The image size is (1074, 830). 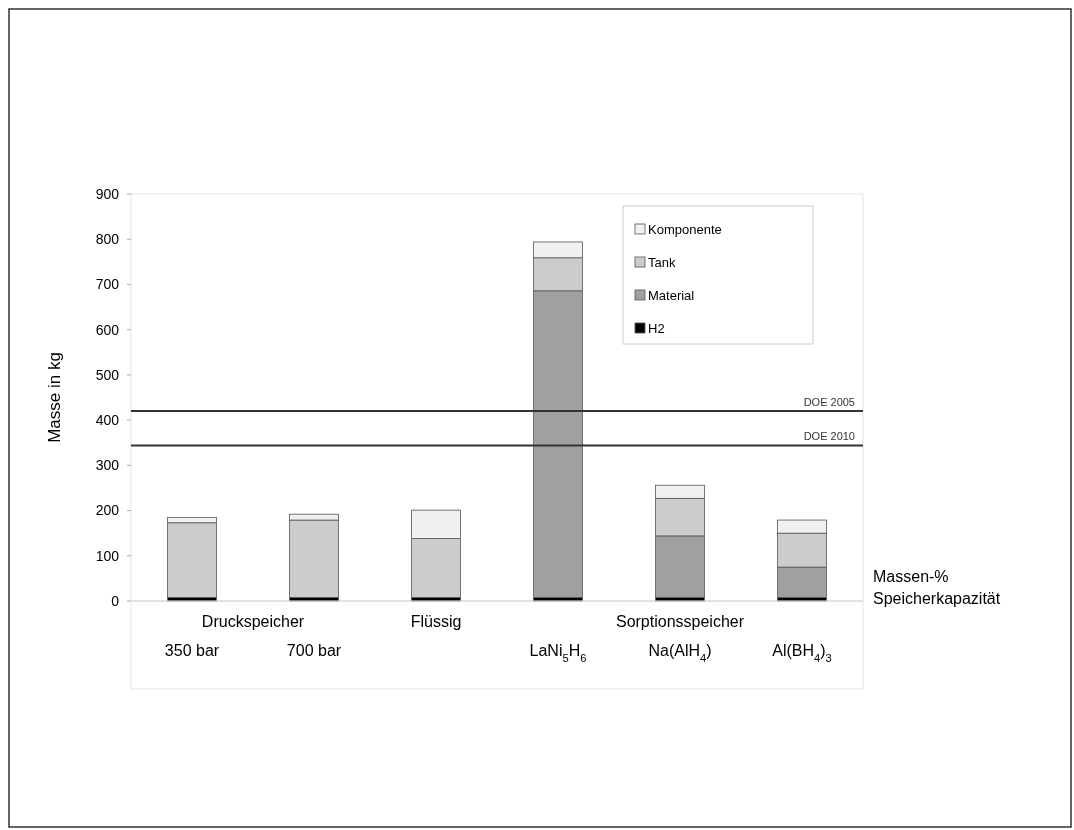 What do you see at coordinates (107, 420) in the screenshot?
I see `y-tick-label: 400` at bounding box center [107, 420].